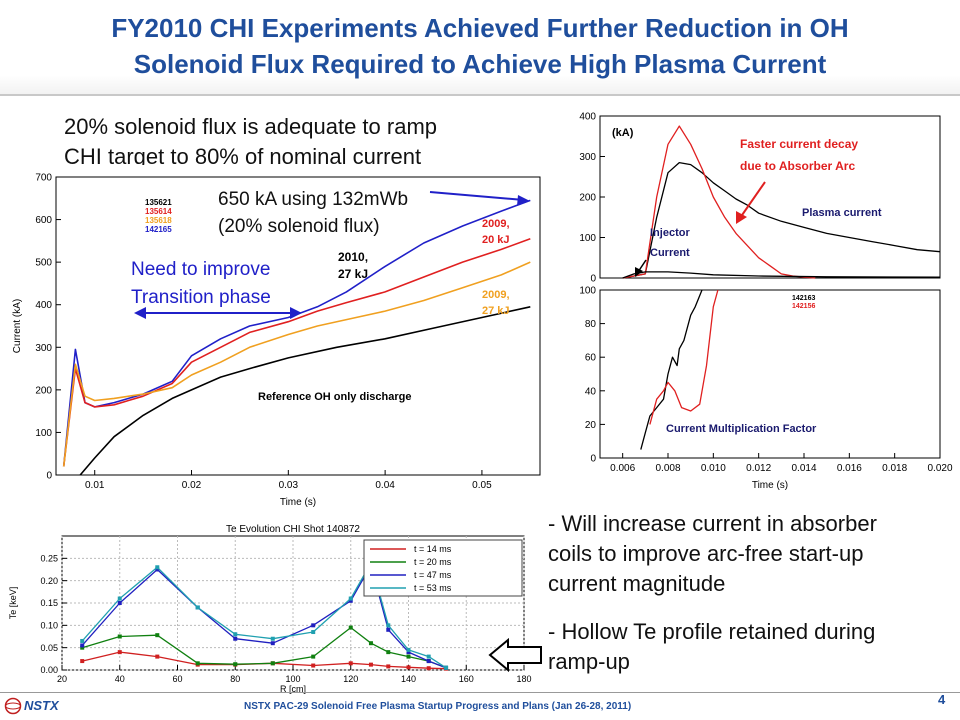 The width and height of the screenshot is (960, 720). I want to click on annotation-2010-b: 27 kJ, so click(353, 274).